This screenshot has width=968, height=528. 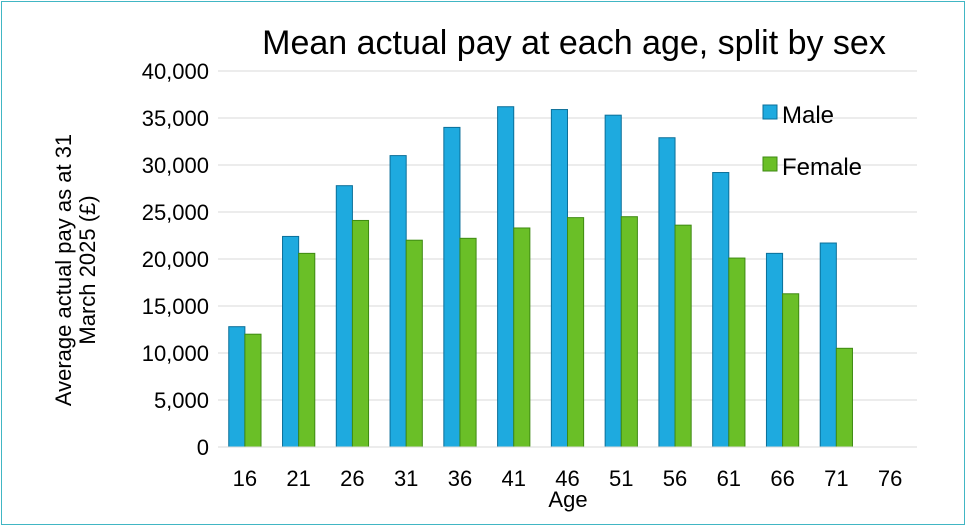 What do you see at coordinates (808, 115) in the screenshot?
I see `legend-label-male: Male` at bounding box center [808, 115].